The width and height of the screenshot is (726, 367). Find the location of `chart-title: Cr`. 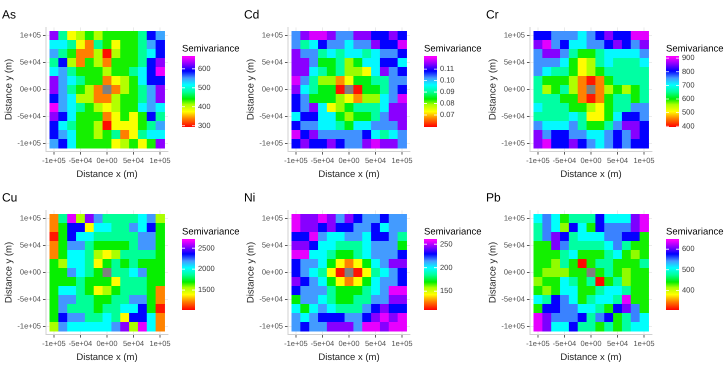

chart-title: Cr is located at coordinates (492, 15).